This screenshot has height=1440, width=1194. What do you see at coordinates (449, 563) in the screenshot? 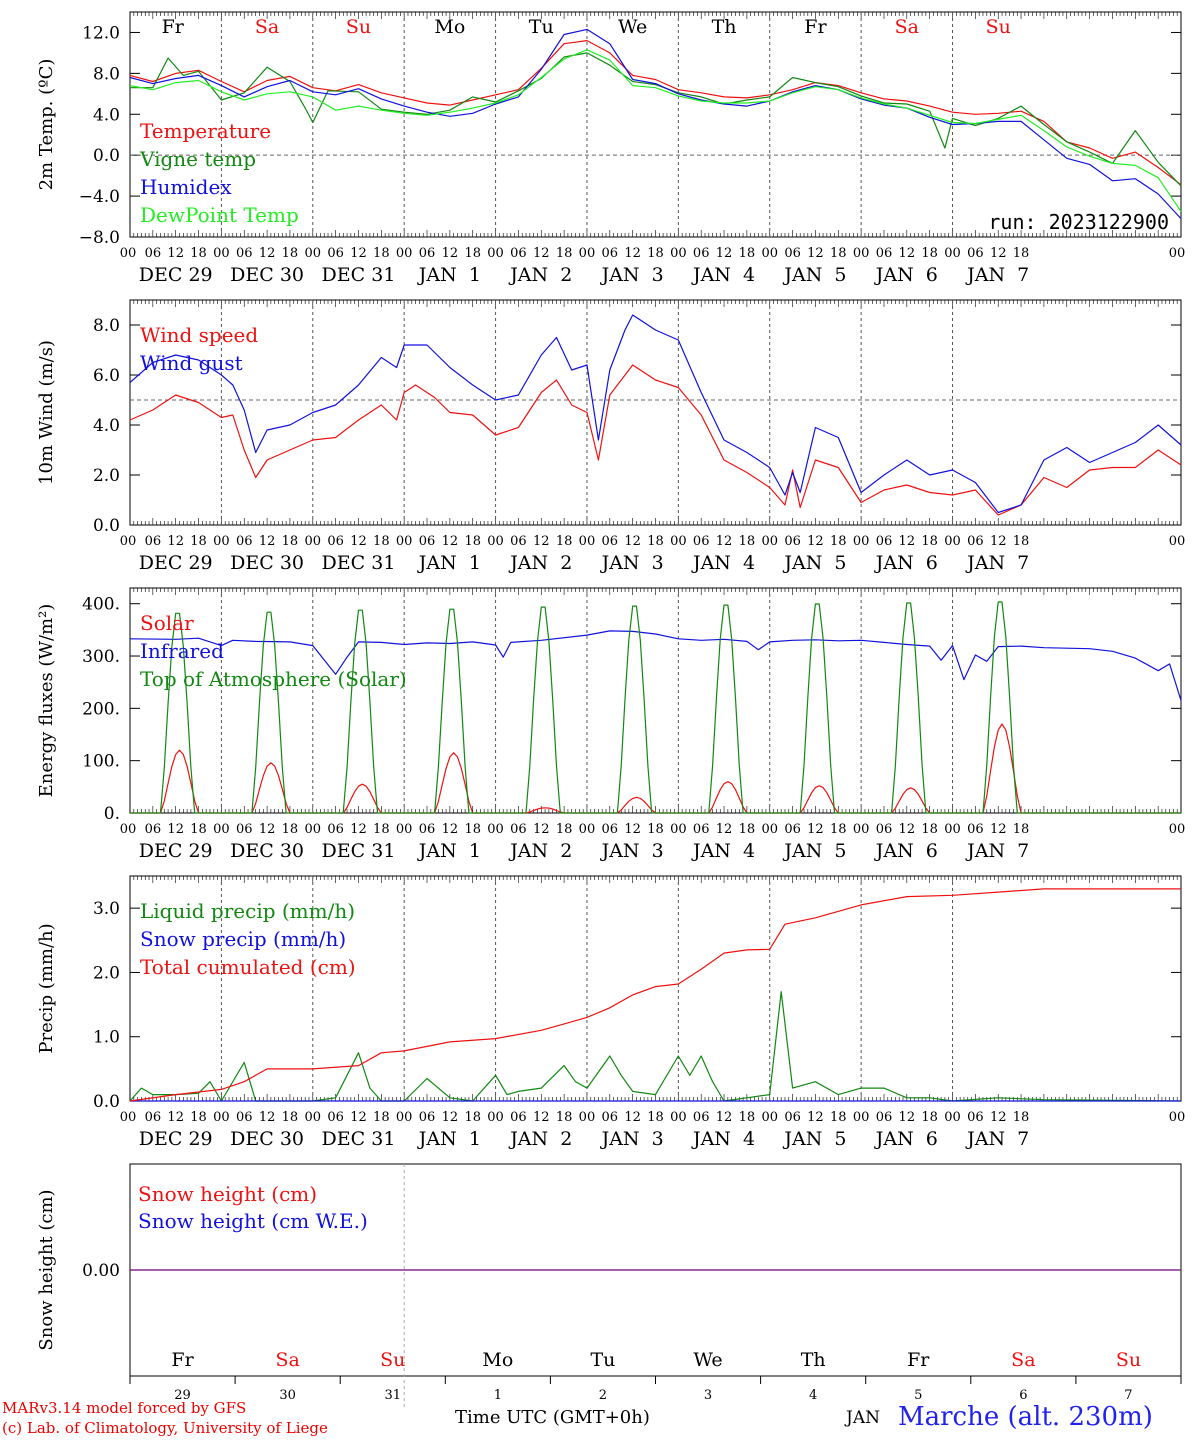
I see `x-date-label: JAN 1` at bounding box center [449, 563].